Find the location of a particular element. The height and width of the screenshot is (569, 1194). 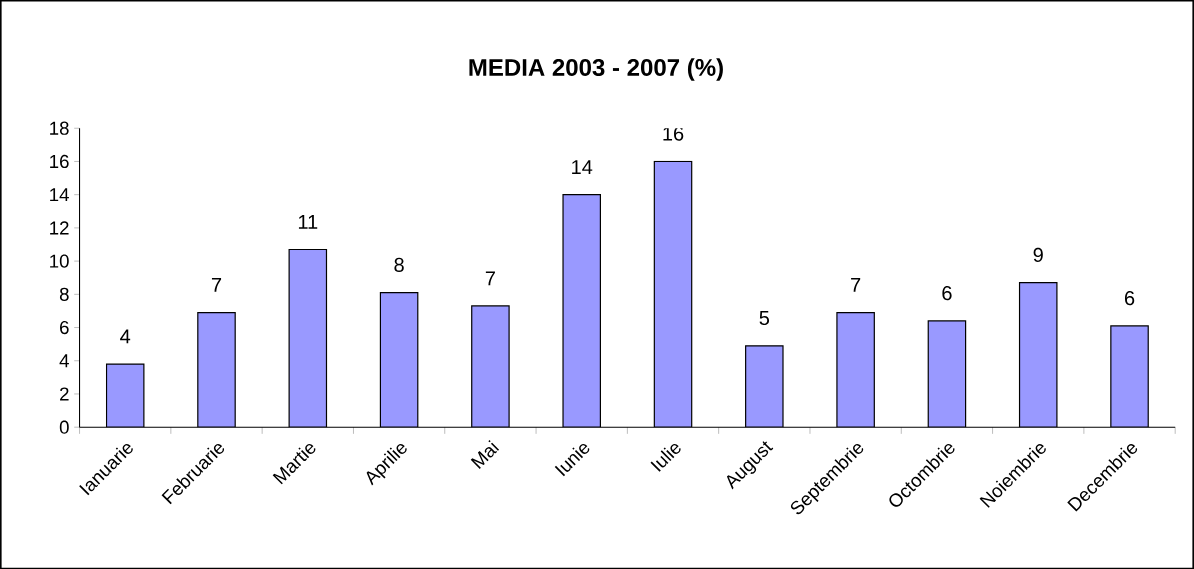

y-tick-label: 6 is located at coordinates (64, 327).